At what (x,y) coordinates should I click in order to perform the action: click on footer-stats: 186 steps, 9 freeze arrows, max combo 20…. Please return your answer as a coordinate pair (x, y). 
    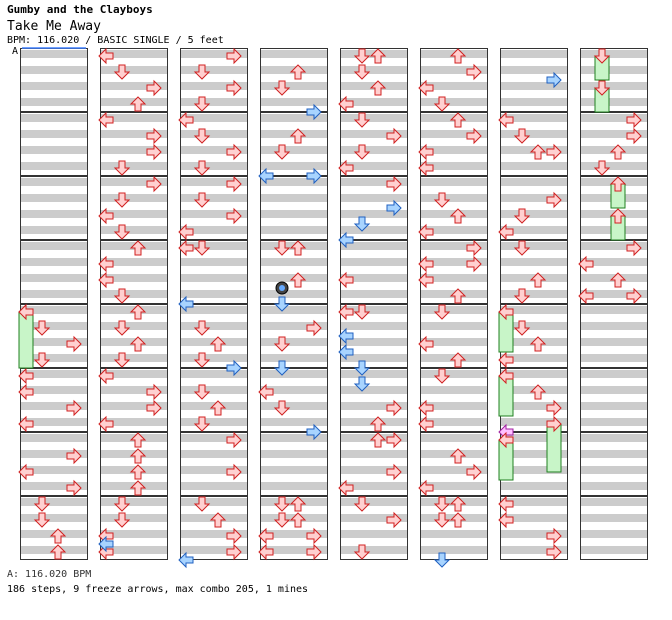
    Looking at the image, I should click on (158, 589).